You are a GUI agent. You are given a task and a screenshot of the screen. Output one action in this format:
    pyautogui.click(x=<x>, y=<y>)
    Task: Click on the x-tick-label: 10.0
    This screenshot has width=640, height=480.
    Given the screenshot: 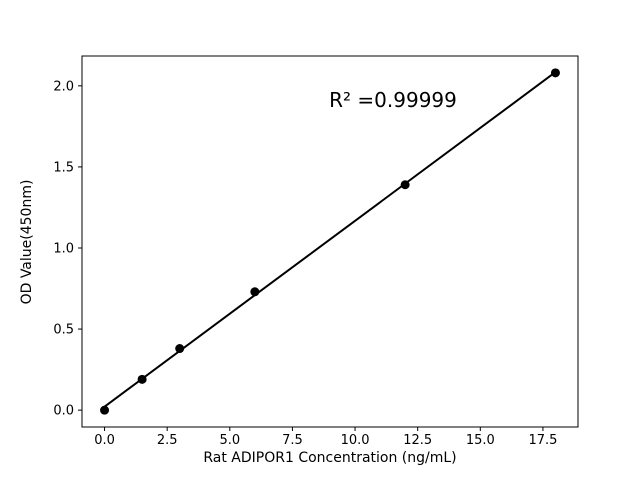 What is the action you would take?
    pyautogui.click(x=355, y=440)
    